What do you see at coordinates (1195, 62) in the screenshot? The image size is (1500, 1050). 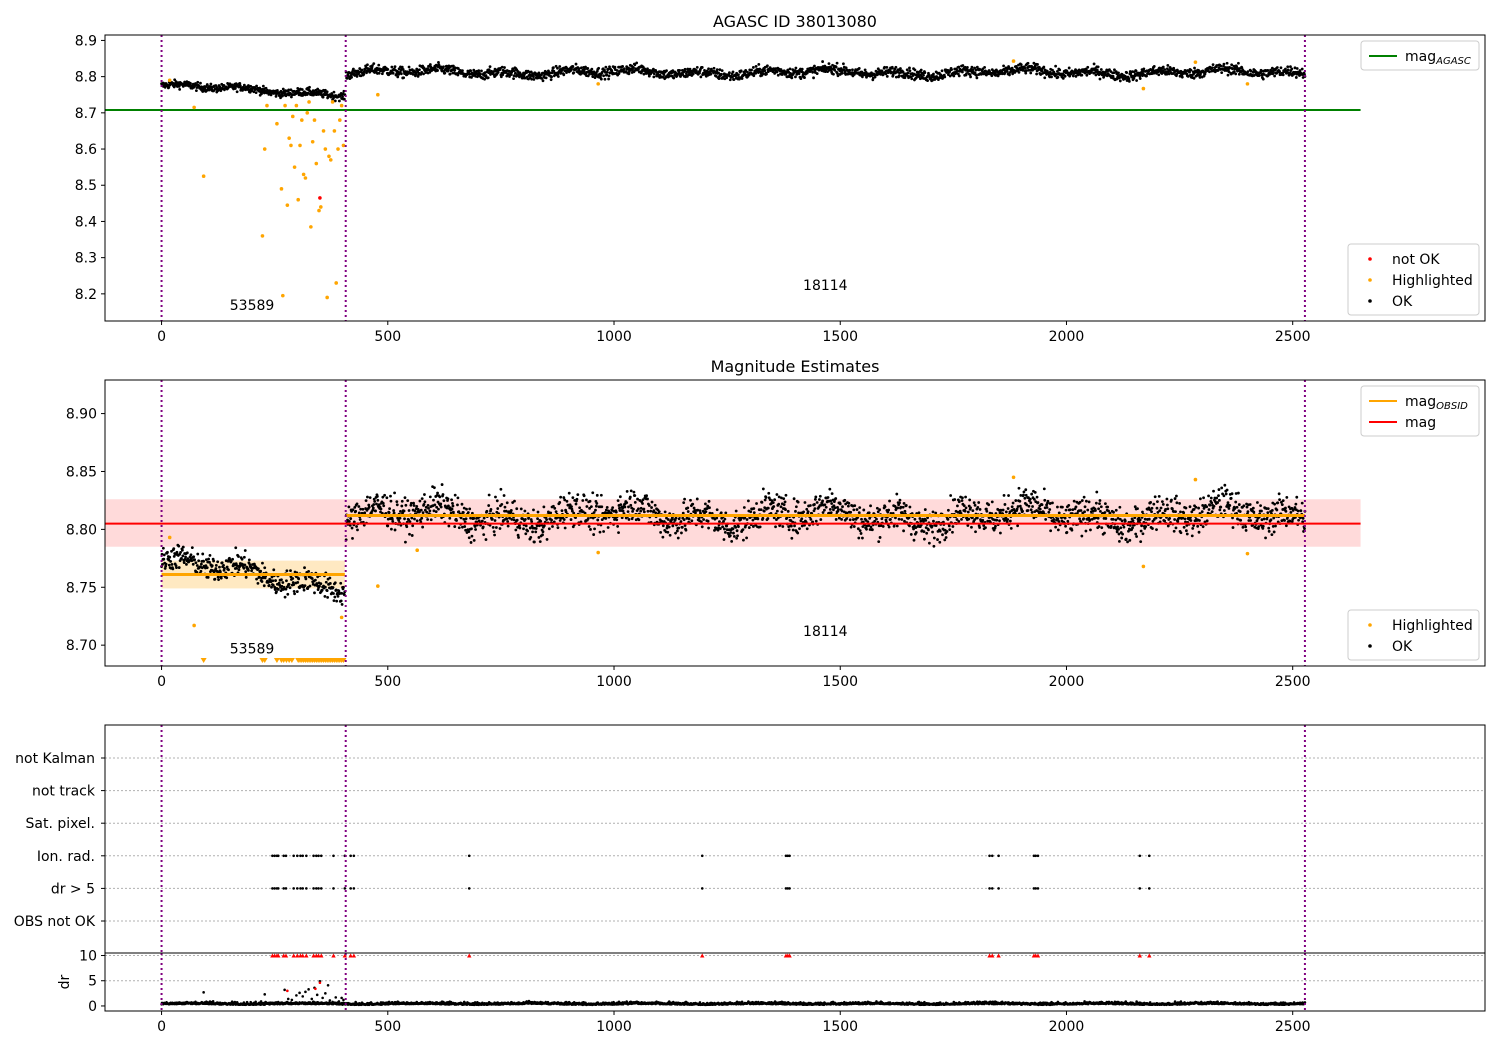 I see `panel1-highlighted-point` at bounding box center [1195, 62].